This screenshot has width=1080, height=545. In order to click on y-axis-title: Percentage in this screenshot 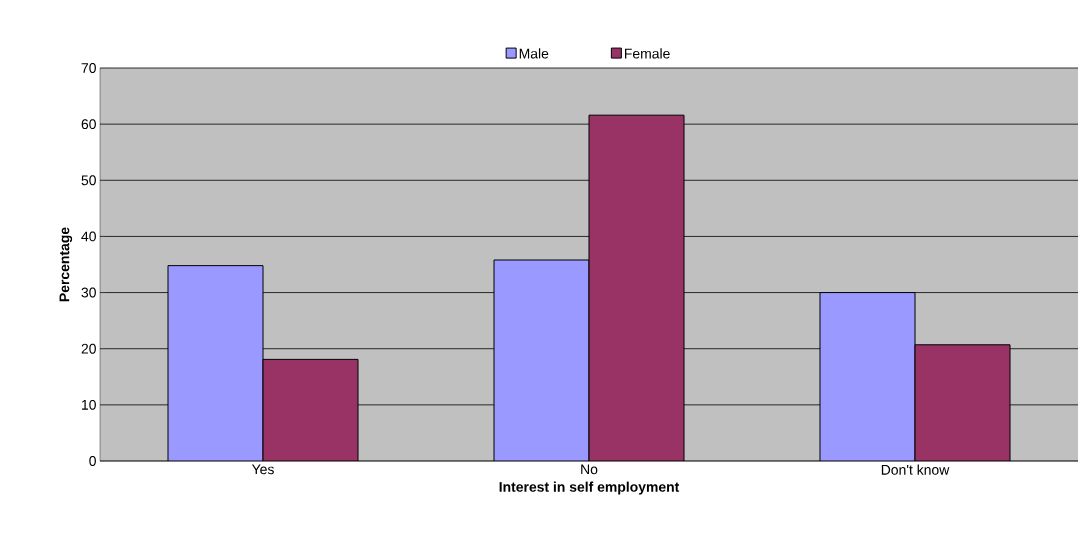, I will do `click(66, 264)`.